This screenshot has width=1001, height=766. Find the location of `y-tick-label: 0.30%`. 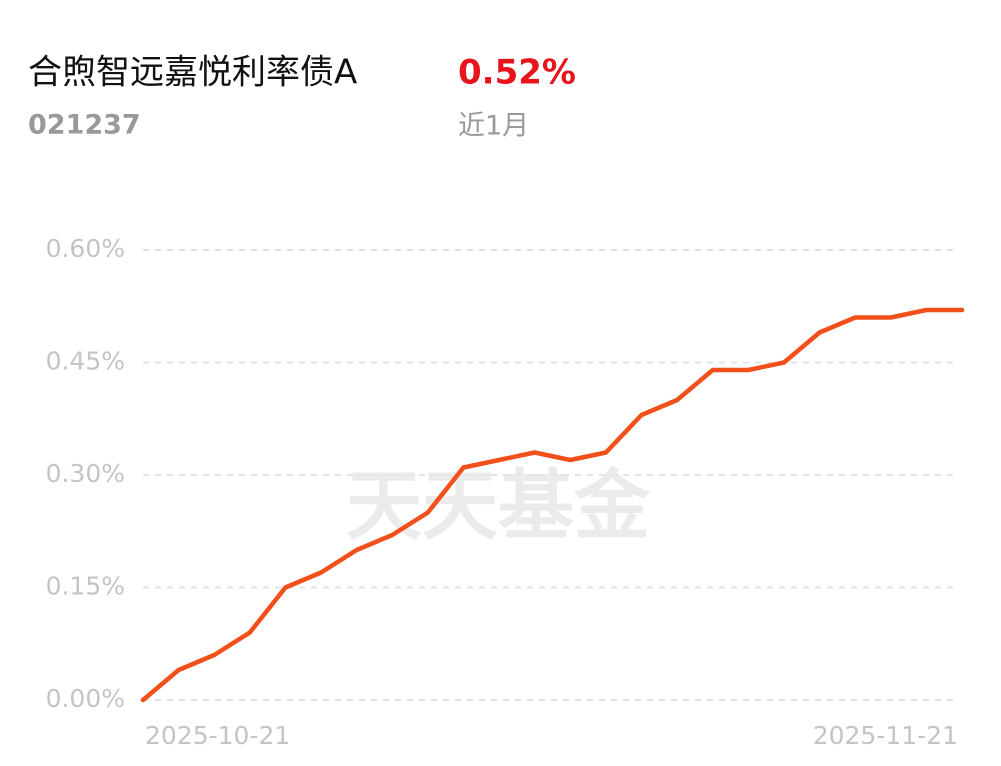

y-tick-label: 0.30% is located at coordinates (85, 473).